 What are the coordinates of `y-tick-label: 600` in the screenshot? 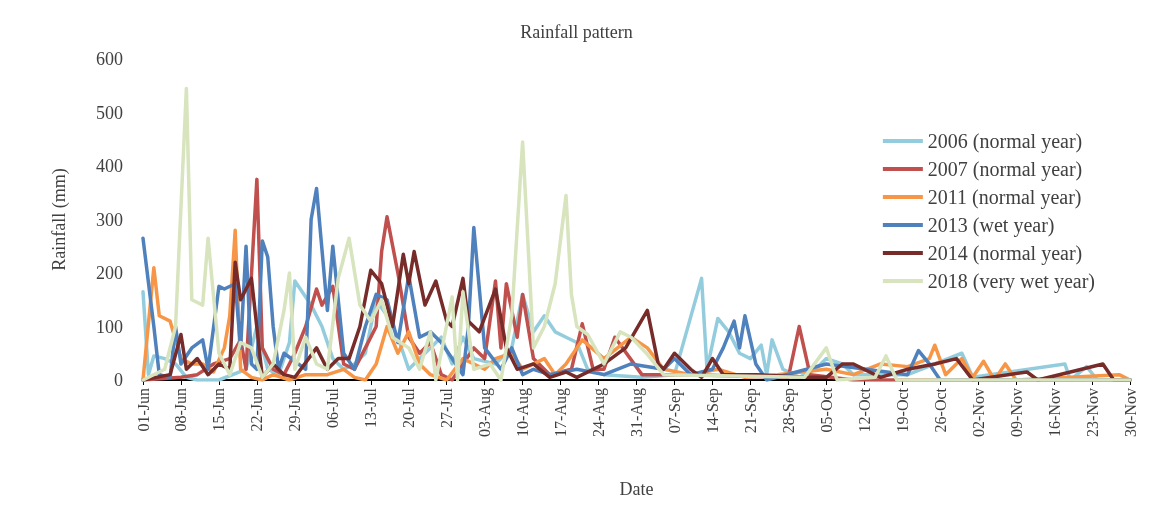 It's located at (109, 59).